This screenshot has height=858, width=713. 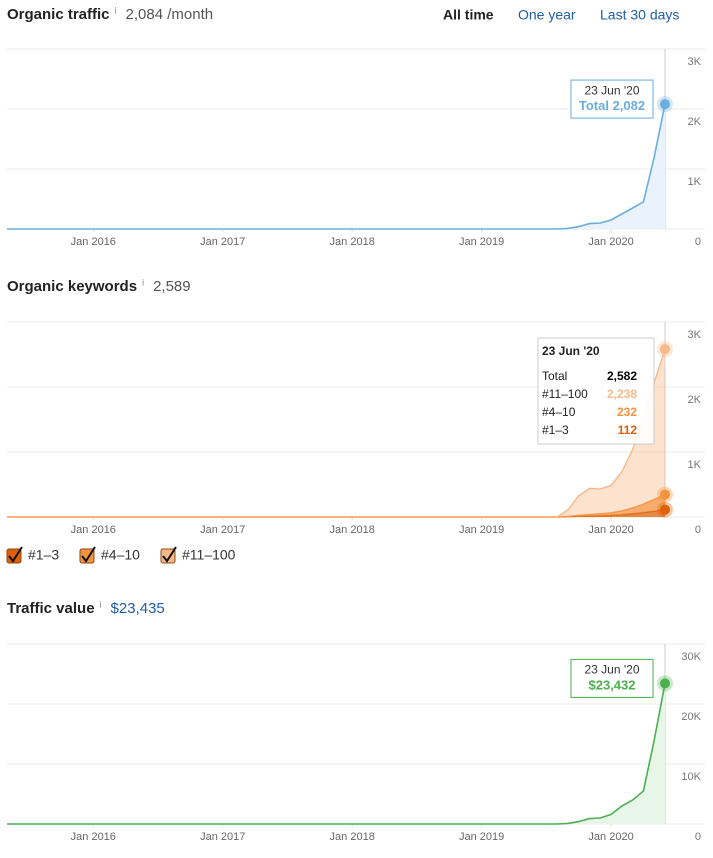 What do you see at coordinates (172, 286) in the screenshot?
I see `summary: 2,589` at bounding box center [172, 286].